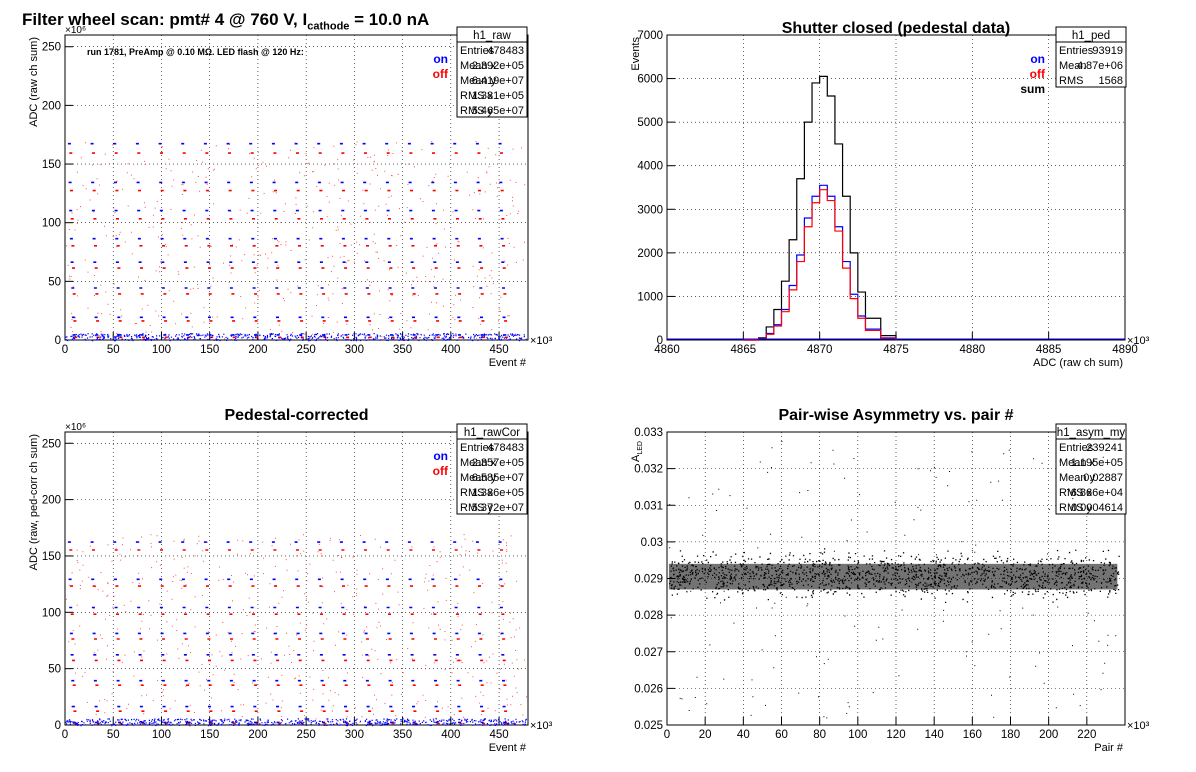 Image resolution: width=1196 pixels, height=772 pixels. Describe the element at coordinates (34, 82) in the screenshot. I see `y-axis-label: ADC (raw ch sum)` at that location.